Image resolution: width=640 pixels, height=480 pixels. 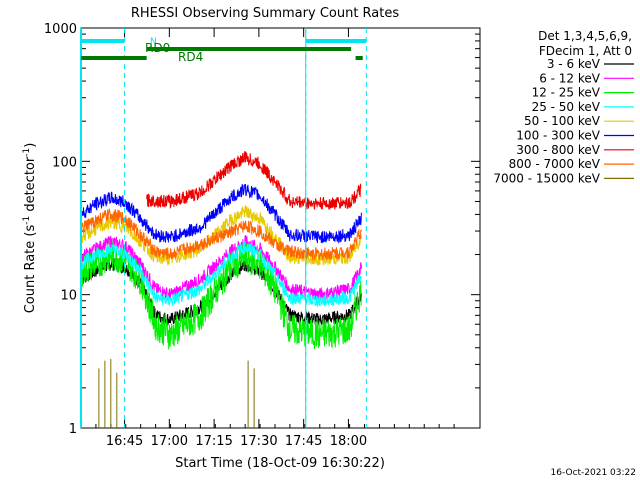 What do you see at coordinates (190, 57) in the screenshot?
I see `rd4-label: RD4` at bounding box center [190, 57].